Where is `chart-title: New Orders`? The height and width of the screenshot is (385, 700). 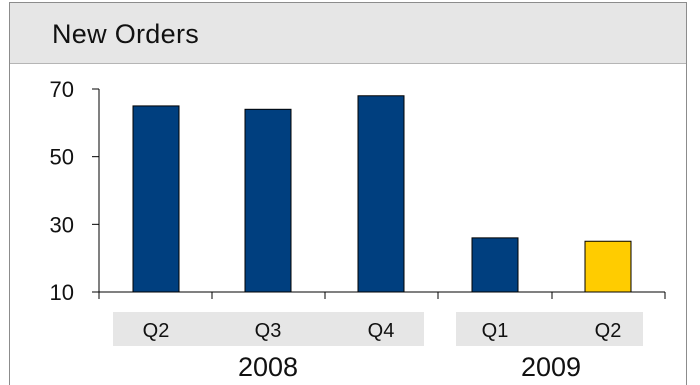 chart-title: New Orders is located at coordinates (126, 34).